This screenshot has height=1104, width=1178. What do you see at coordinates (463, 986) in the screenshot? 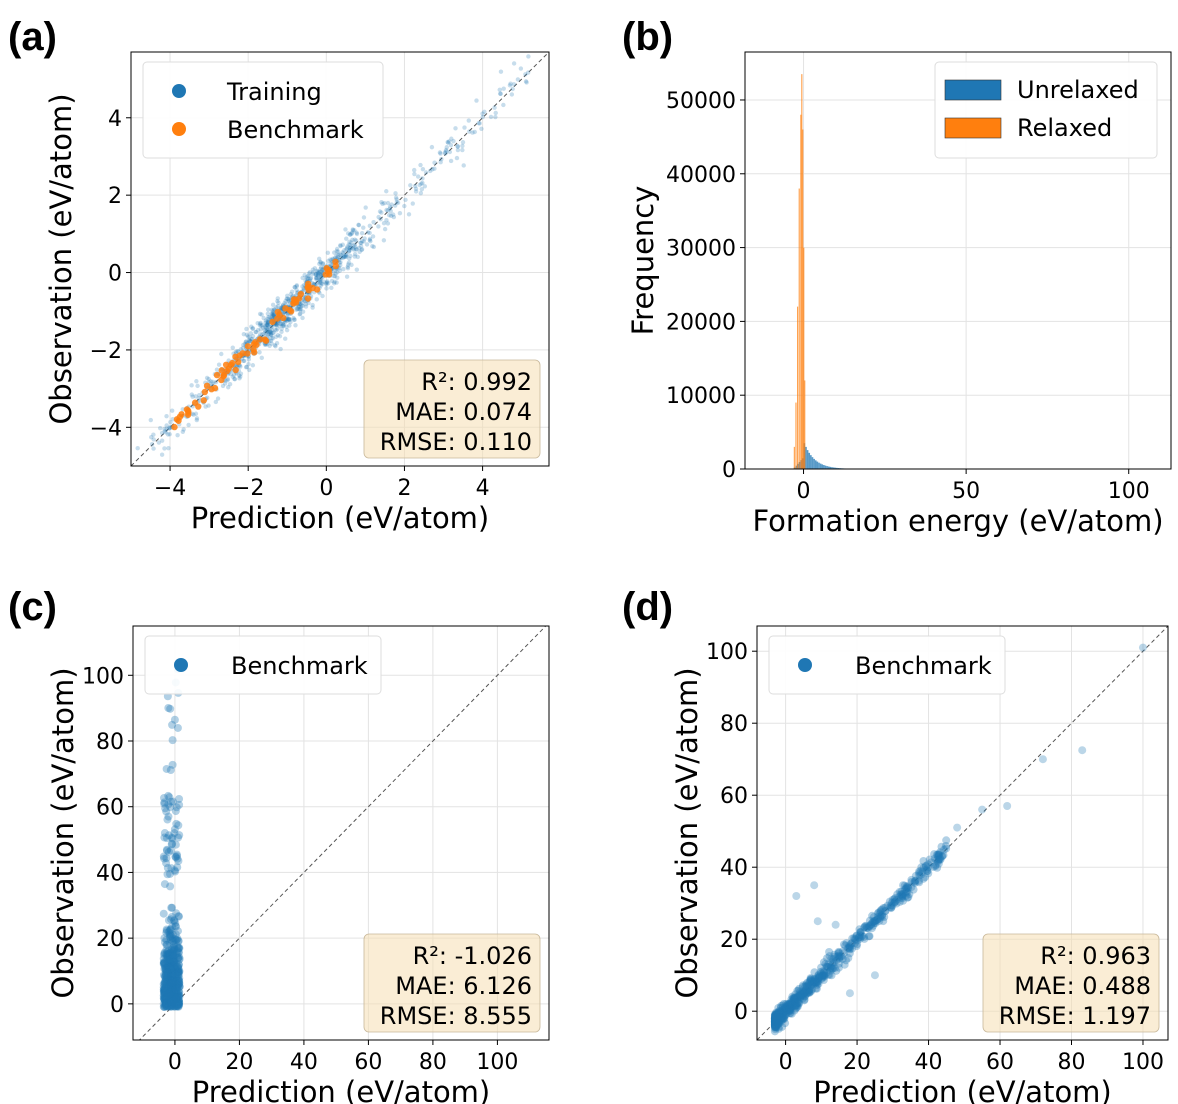
I see `stats-line: MAE: 6.126` at bounding box center [463, 986].